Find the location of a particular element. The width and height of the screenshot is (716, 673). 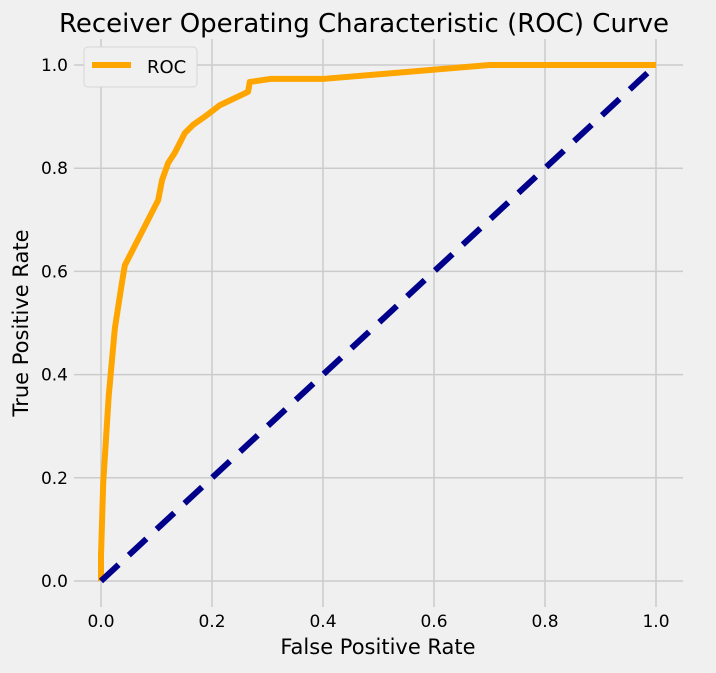

y-tick-label: 0.8 is located at coordinates (54, 169).